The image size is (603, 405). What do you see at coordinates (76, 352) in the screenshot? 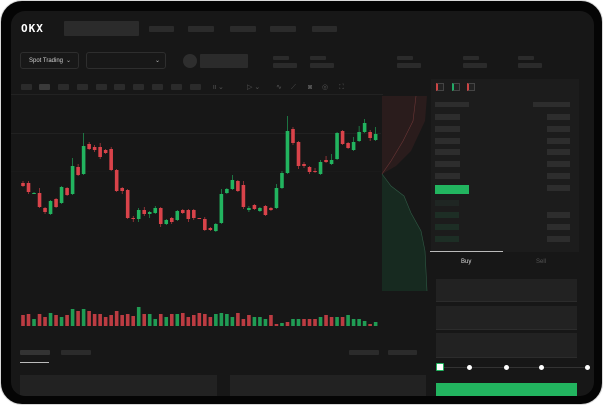
I see `bottom-tab` at bounding box center [76, 352].